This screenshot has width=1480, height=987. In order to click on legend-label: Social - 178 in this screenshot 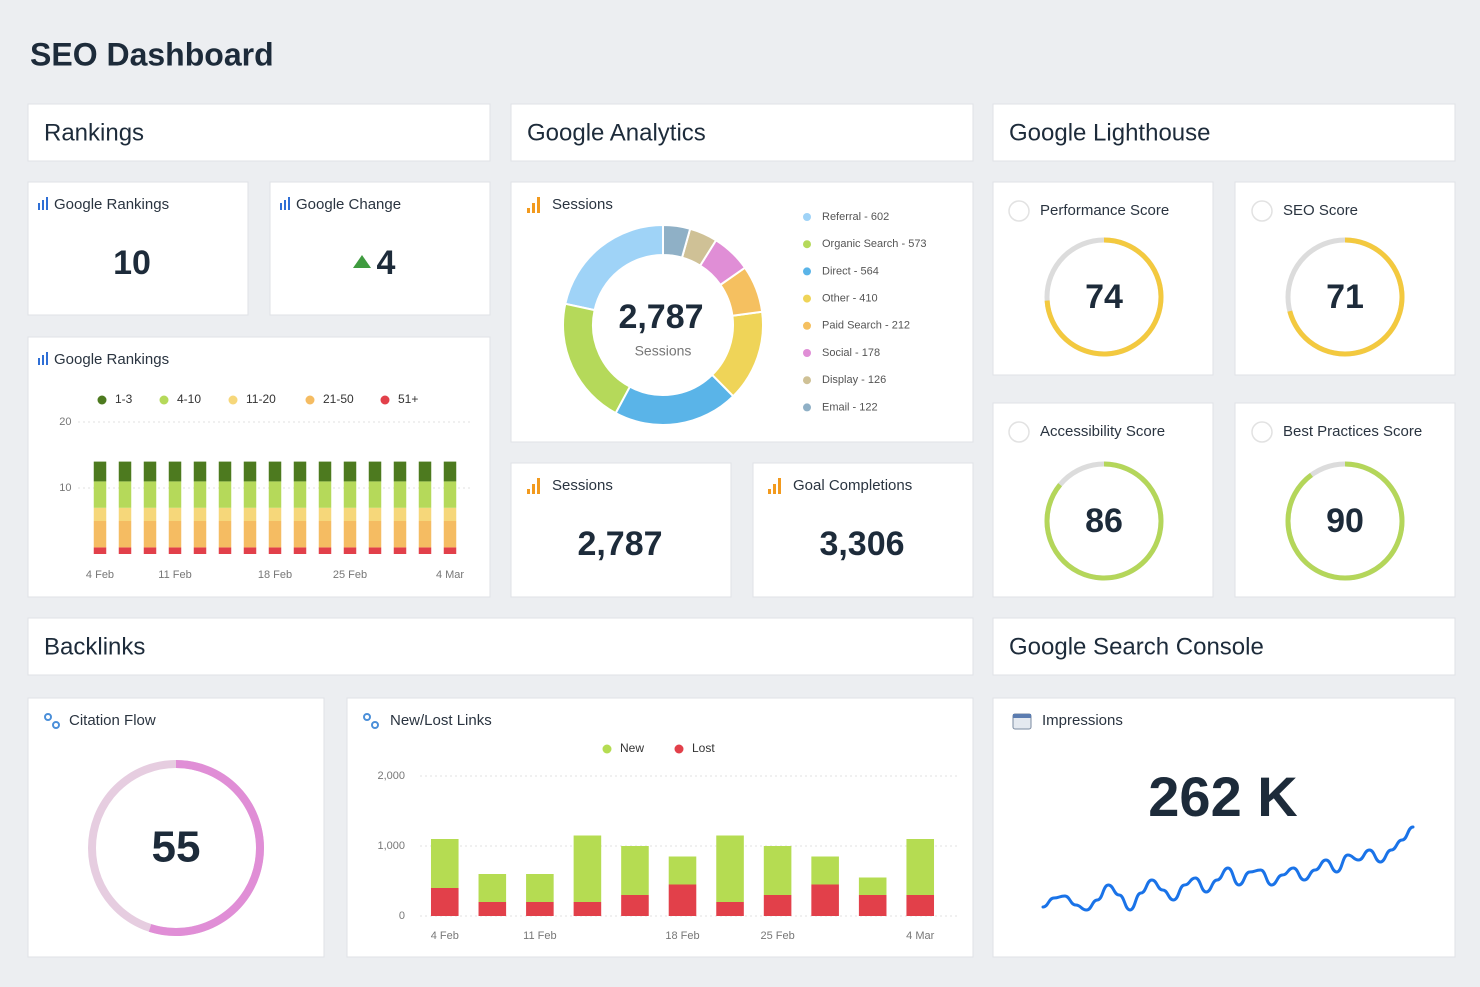, I will do `click(851, 353)`.